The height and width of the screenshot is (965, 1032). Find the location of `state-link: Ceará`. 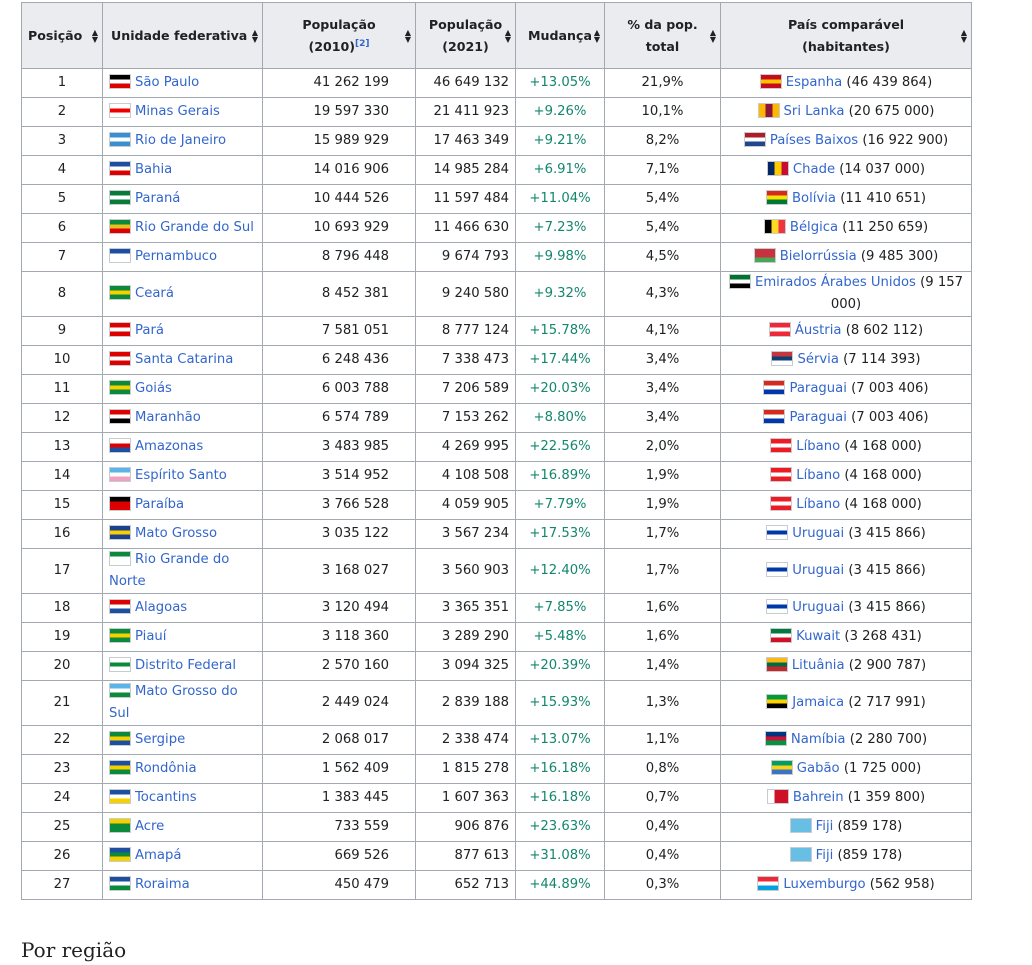

state-link: Ceará is located at coordinates (154, 293).